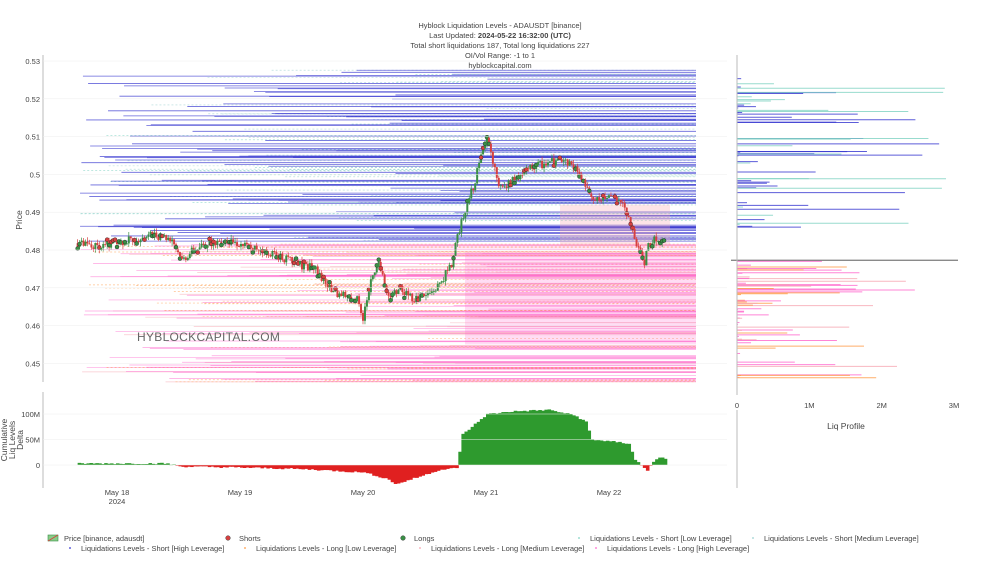  What do you see at coordinates (737, 405) in the screenshot?
I see `profile-x-tick-label: 0` at bounding box center [737, 405].